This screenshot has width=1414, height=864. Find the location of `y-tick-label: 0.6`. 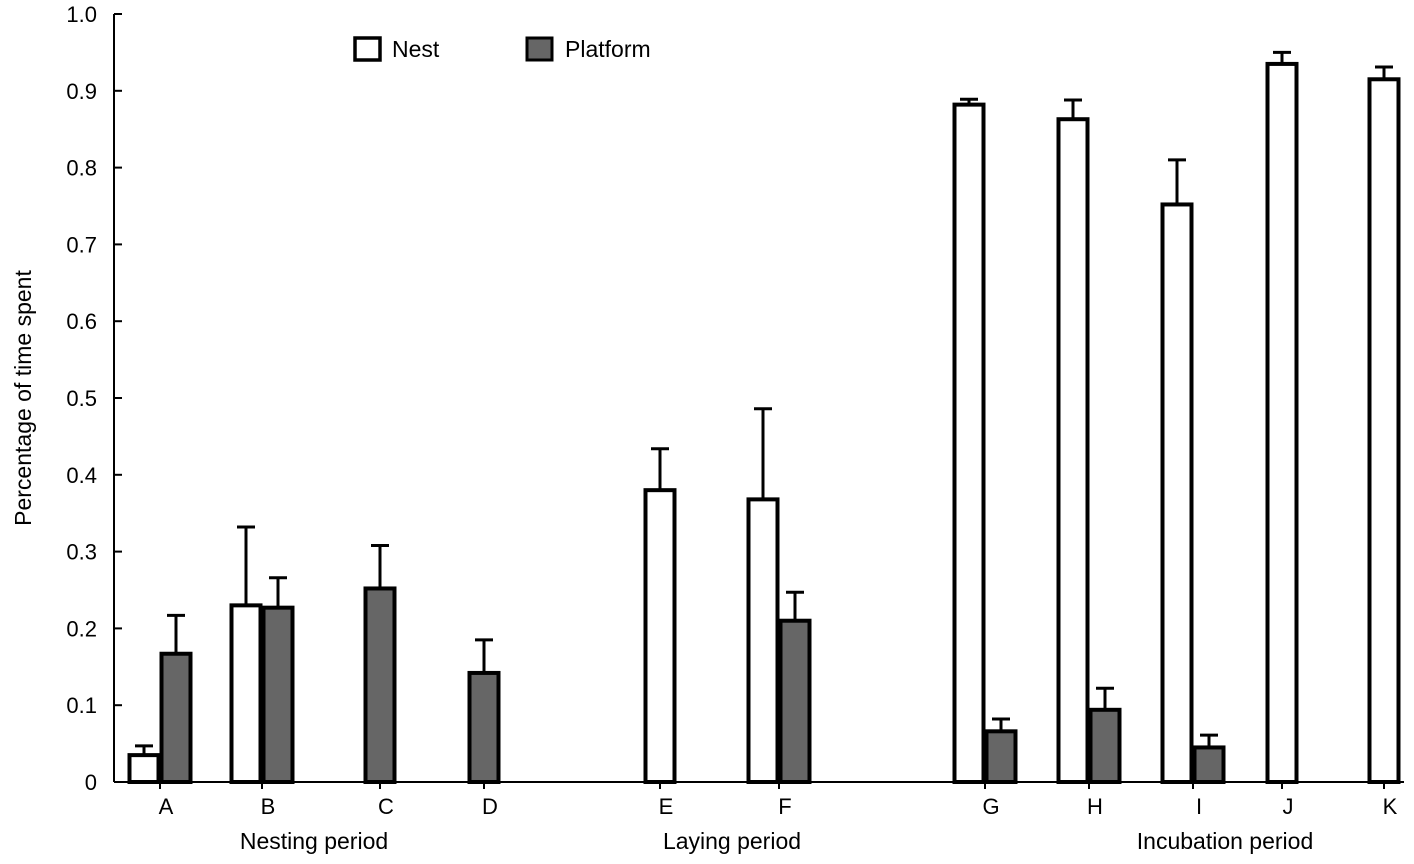

y-tick-label: 0.6 is located at coordinates (81, 321).